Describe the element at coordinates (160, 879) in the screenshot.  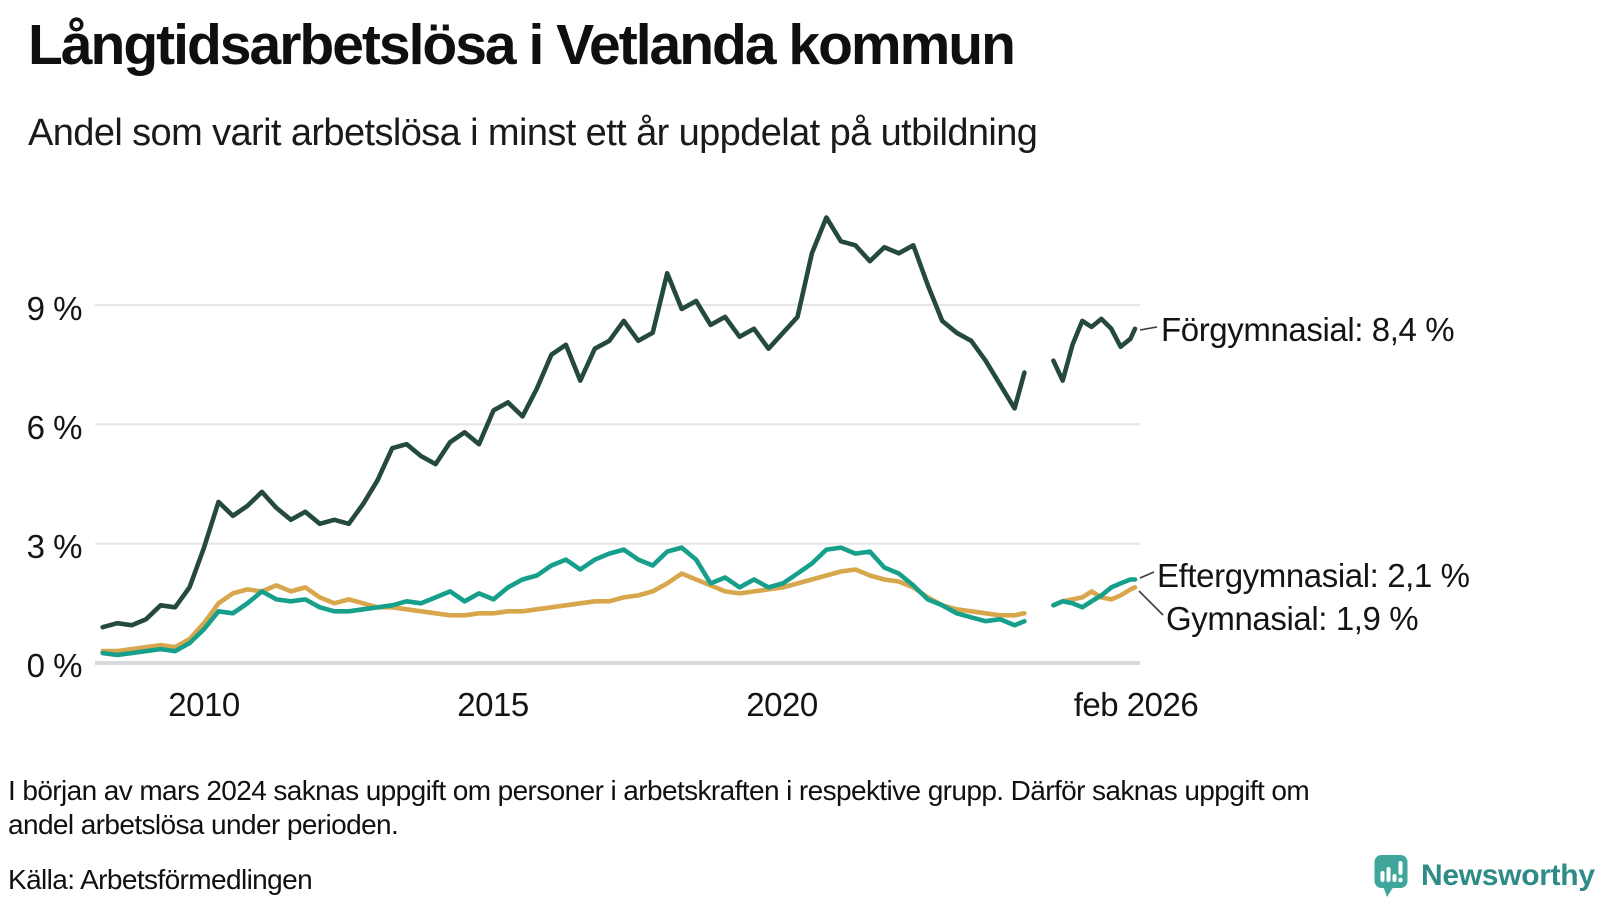
I see `source-label: Källa: Arbetsförmedlingen` at that location.